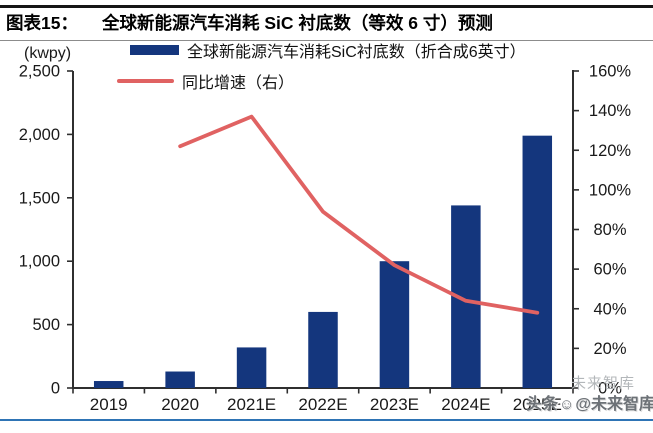 The image size is (653, 433). Describe the element at coordinates (356, 52) in the screenshot. I see `legend-label-bar-series: 全球新能源汽车消耗SiC衬底数（折合成6英寸）` at that location.